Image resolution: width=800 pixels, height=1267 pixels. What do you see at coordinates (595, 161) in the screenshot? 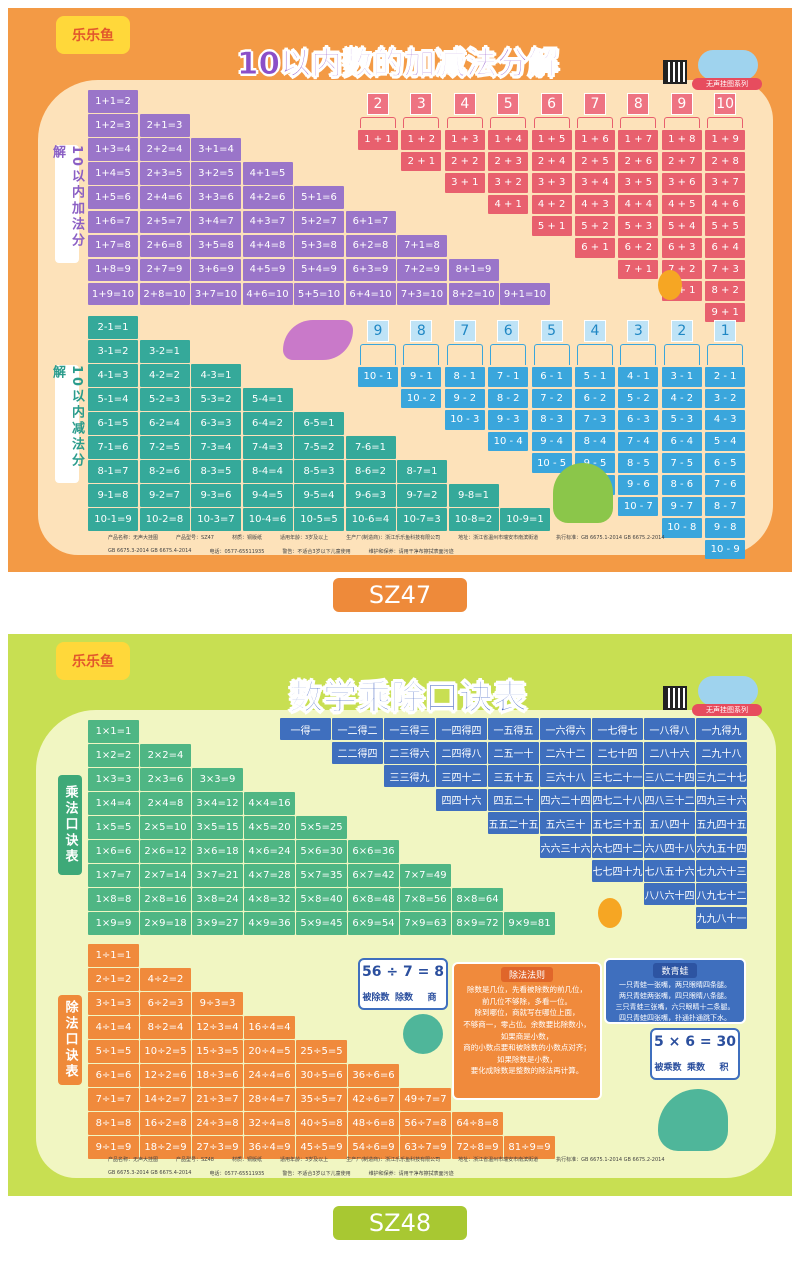
I see `decomposition-part: 2 + 5` at bounding box center [595, 161].